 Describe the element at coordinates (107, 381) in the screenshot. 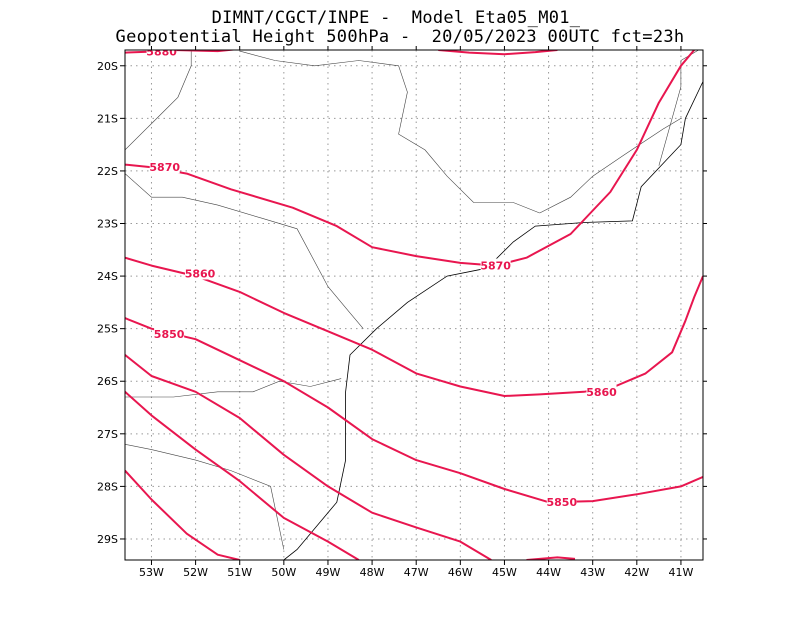

I see `lat-tick-label: 26S` at that location.